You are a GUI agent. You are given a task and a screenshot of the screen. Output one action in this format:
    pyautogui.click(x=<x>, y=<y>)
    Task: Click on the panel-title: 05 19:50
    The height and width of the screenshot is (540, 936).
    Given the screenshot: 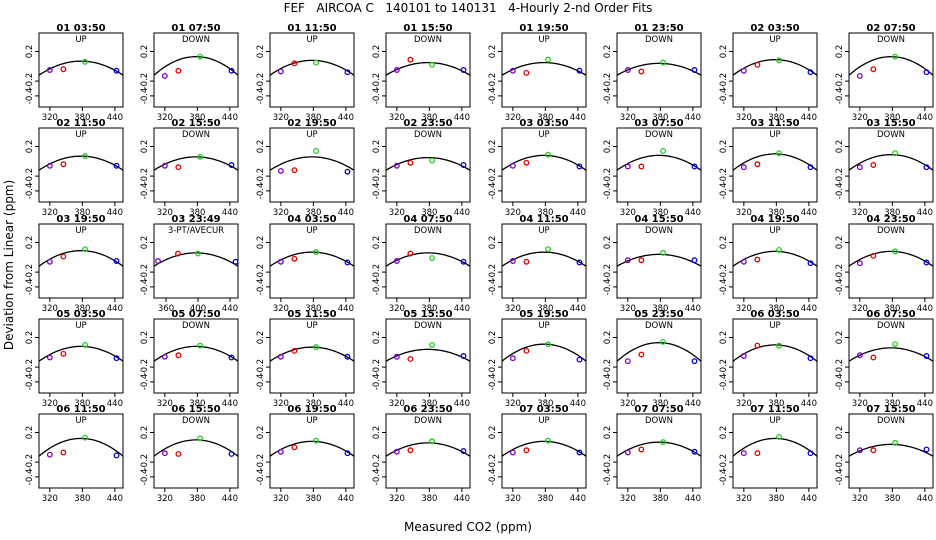 What is the action you would take?
    pyautogui.click(x=543, y=314)
    